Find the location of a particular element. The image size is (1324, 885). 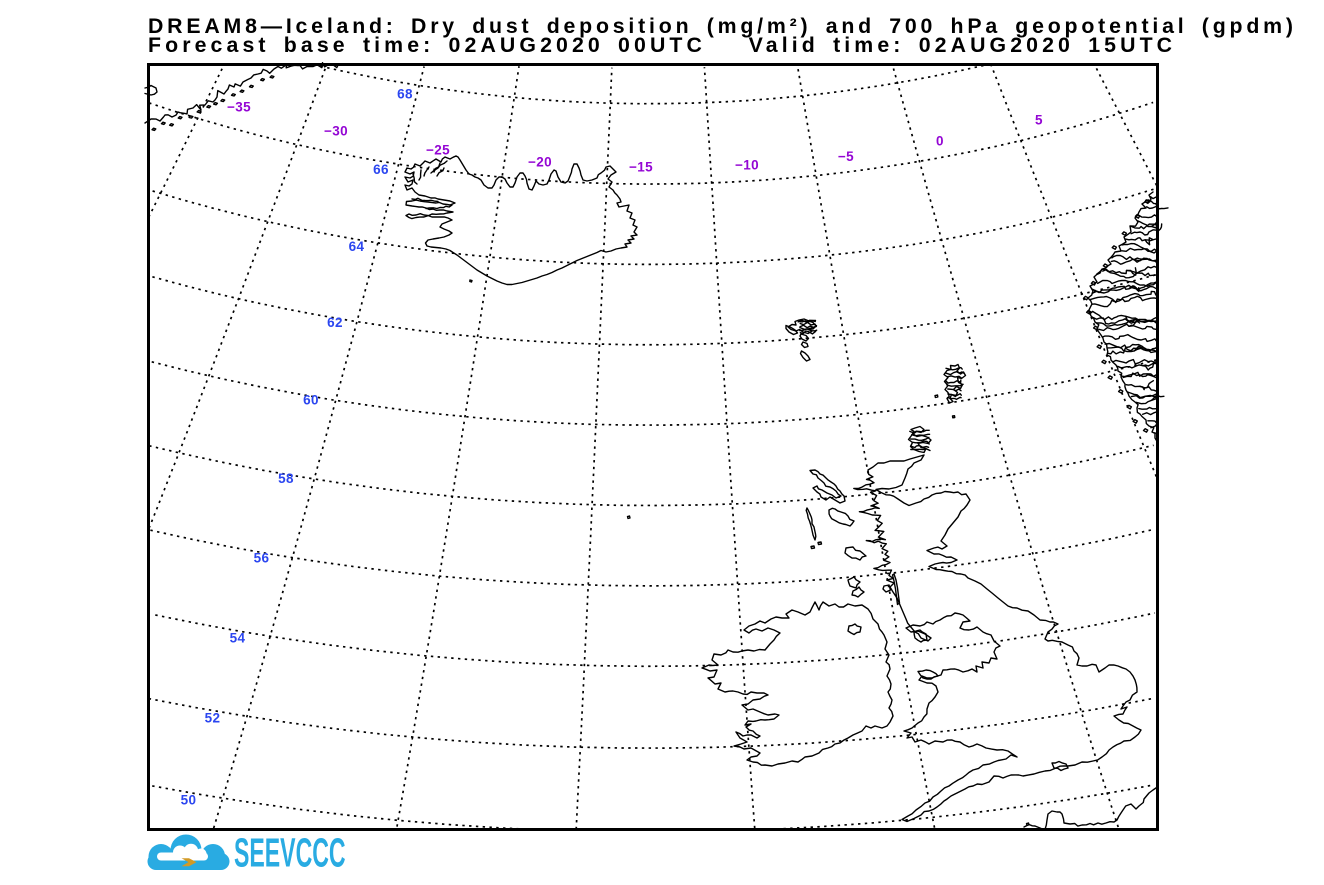

svg-text: 62 is located at coordinates (335, 322).